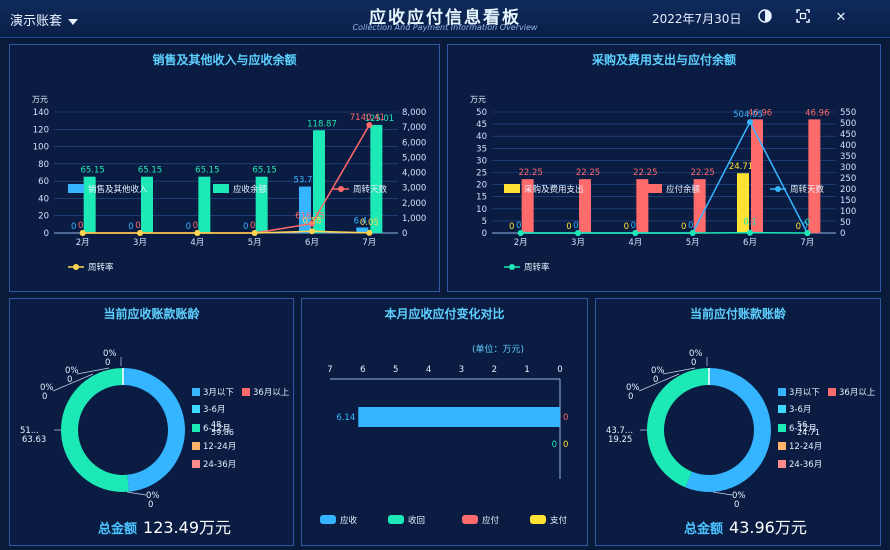 The width and height of the screenshot is (890, 550). What do you see at coordinates (73, 21) in the screenshot?
I see `chevron-down-icon` at bounding box center [73, 21].